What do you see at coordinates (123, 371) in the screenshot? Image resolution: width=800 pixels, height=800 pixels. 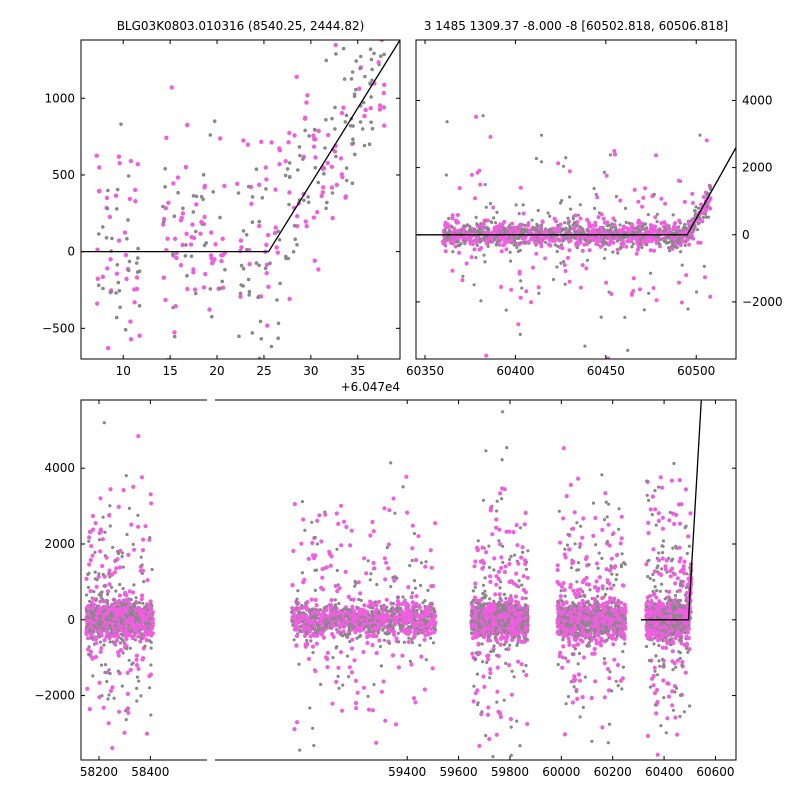 I see `x-tick-label: 10` at bounding box center [123, 371].